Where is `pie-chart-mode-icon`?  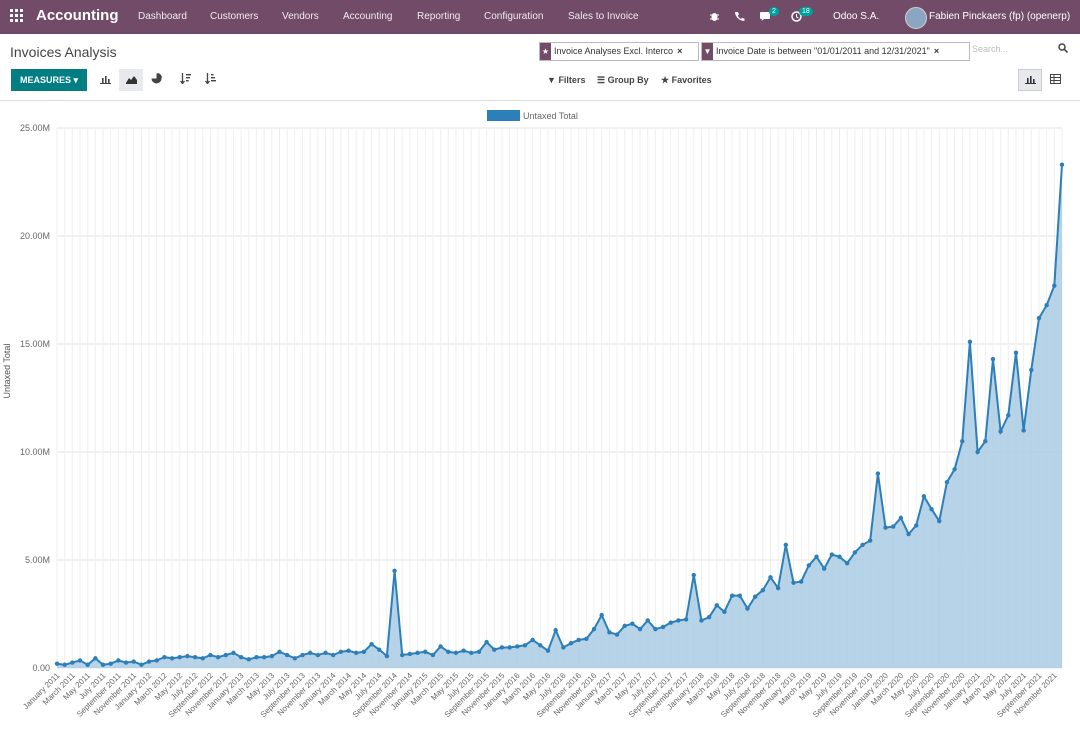 pie-chart-mode-icon is located at coordinates (156, 80).